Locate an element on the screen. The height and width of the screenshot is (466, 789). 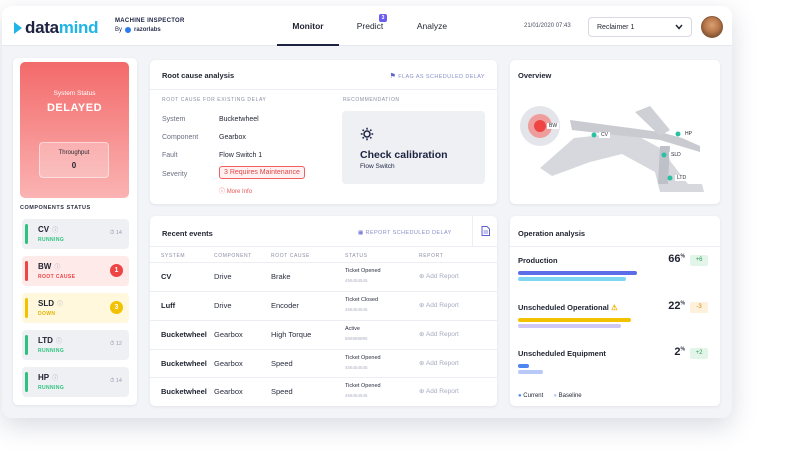
component-name: BW ⓘ is located at coordinates (49, 266).